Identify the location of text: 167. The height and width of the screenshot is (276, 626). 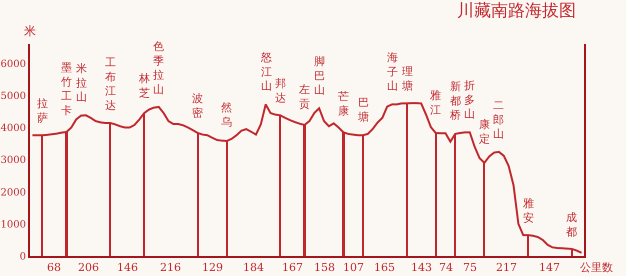
(292, 267).